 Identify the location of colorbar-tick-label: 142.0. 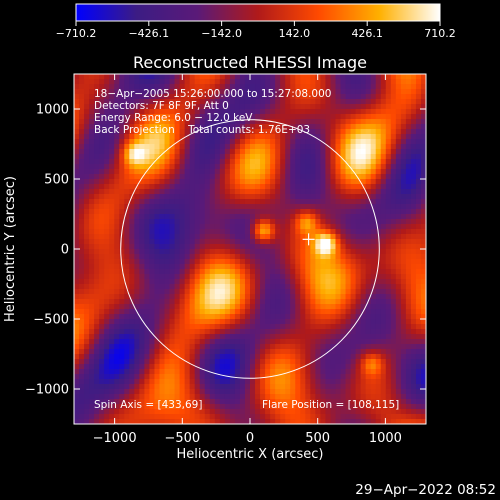
(295, 33).